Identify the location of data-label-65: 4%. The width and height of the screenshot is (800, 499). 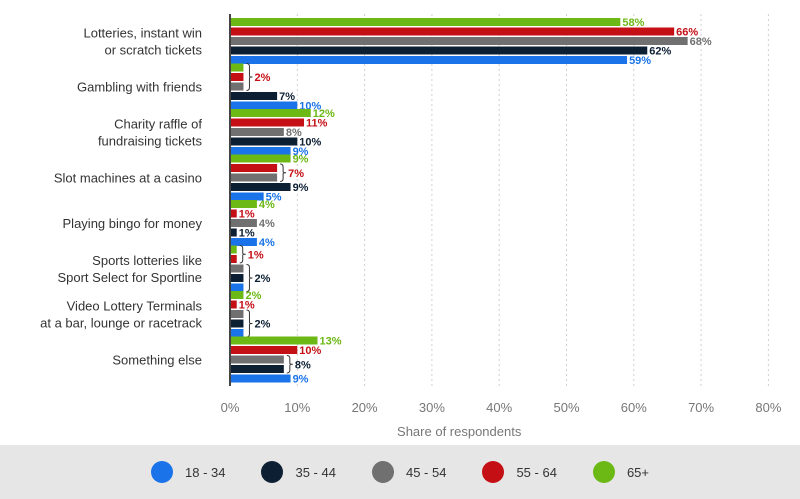
(267, 205).